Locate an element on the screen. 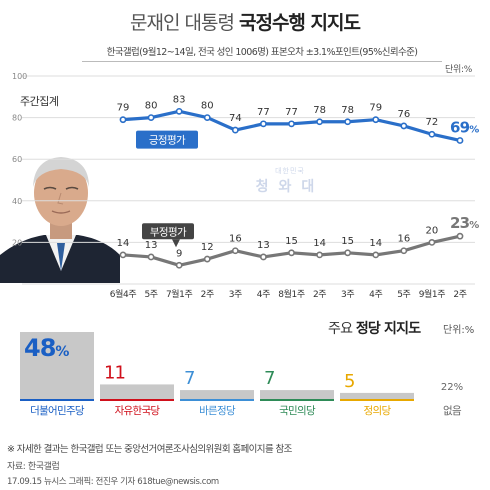 The image size is (490, 490). data-label: 72 is located at coordinates (432, 122).